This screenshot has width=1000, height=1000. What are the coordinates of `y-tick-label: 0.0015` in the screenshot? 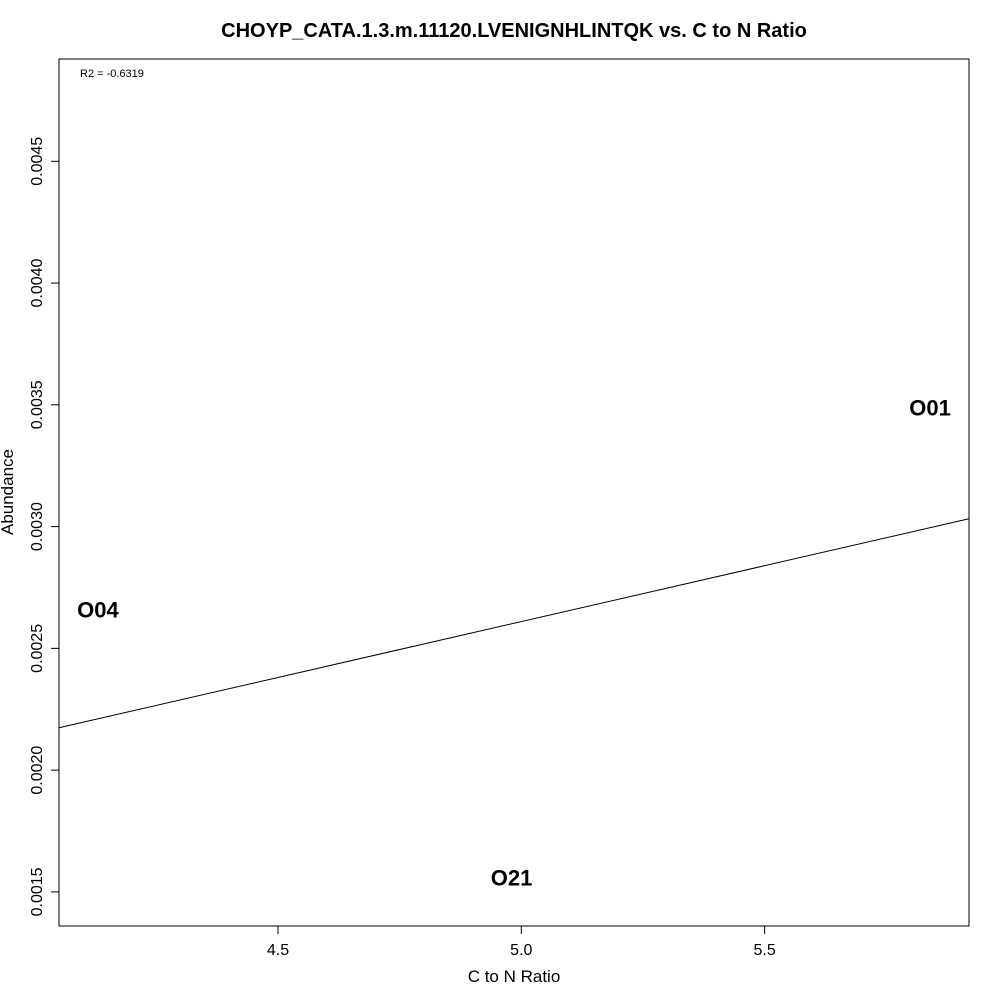 It's located at (37, 891).